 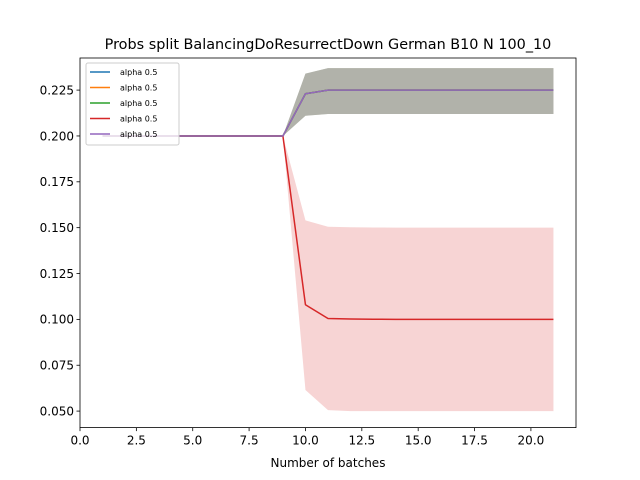 I want to click on x-tick-label: 10.0, so click(x=305, y=441).